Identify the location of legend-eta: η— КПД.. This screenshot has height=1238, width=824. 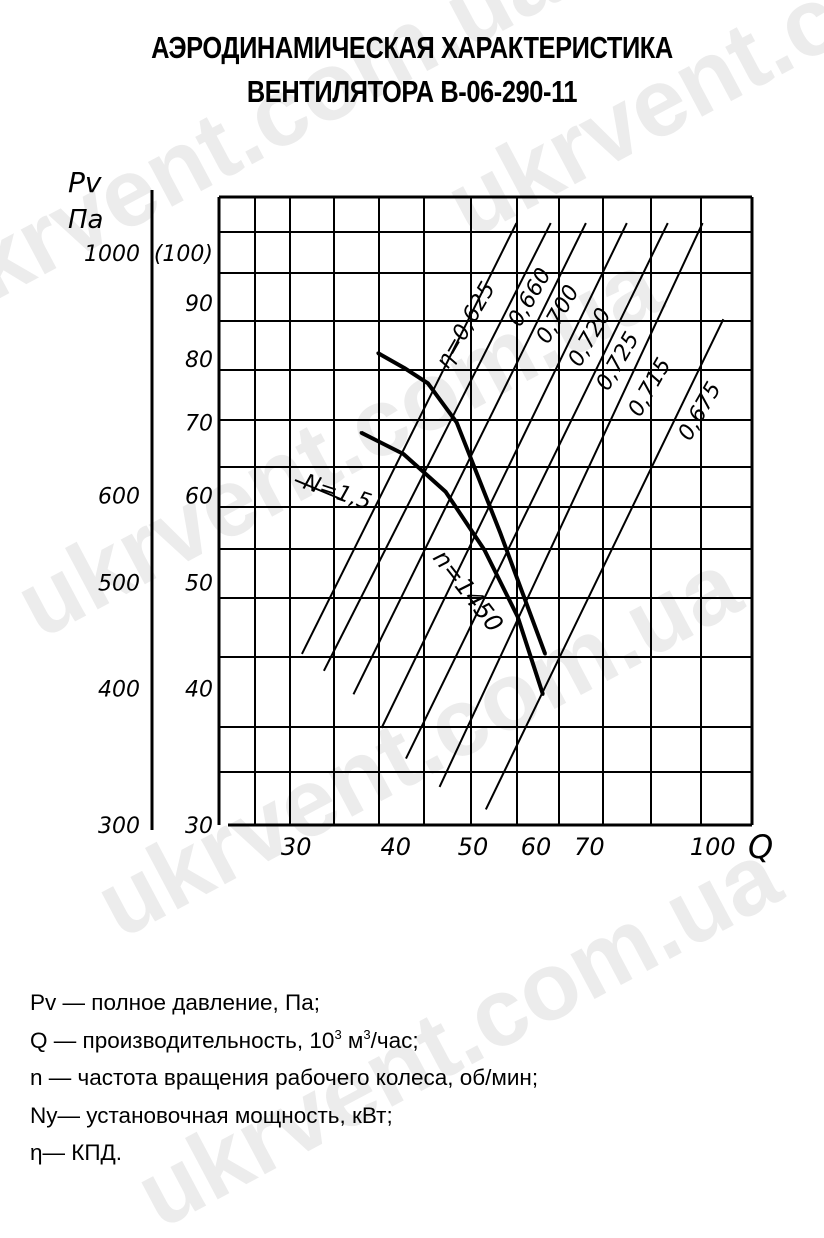
(76, 1152).